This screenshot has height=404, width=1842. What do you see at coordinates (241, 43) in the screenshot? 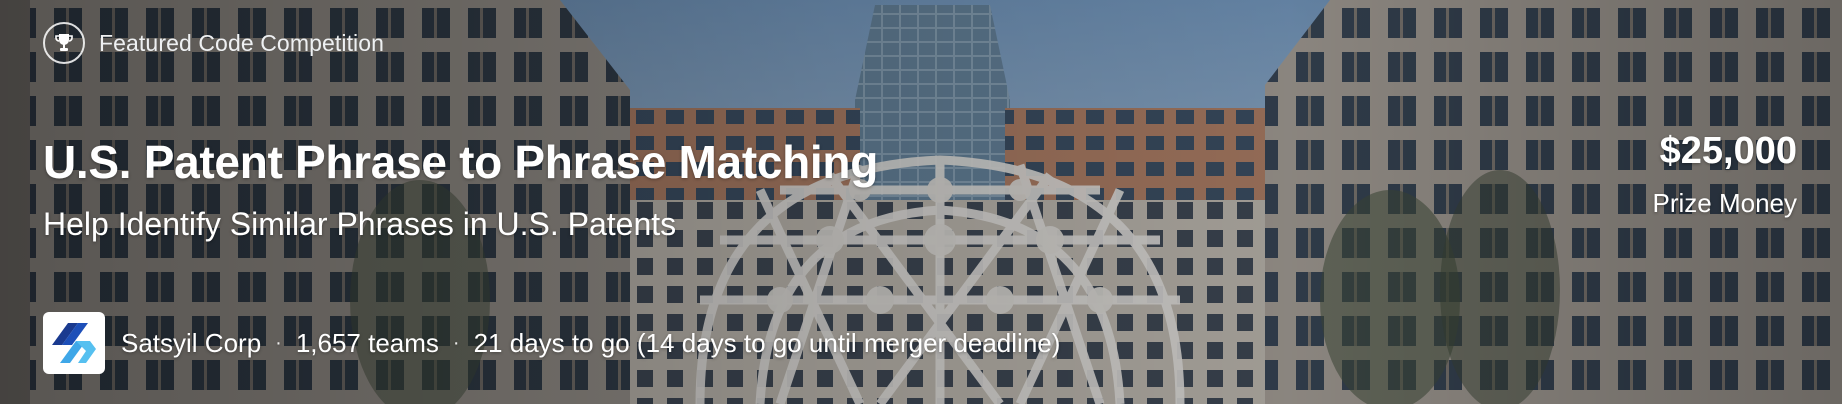
I see `badge-label: Featured Code Competition` at bounding box center [241, 43].